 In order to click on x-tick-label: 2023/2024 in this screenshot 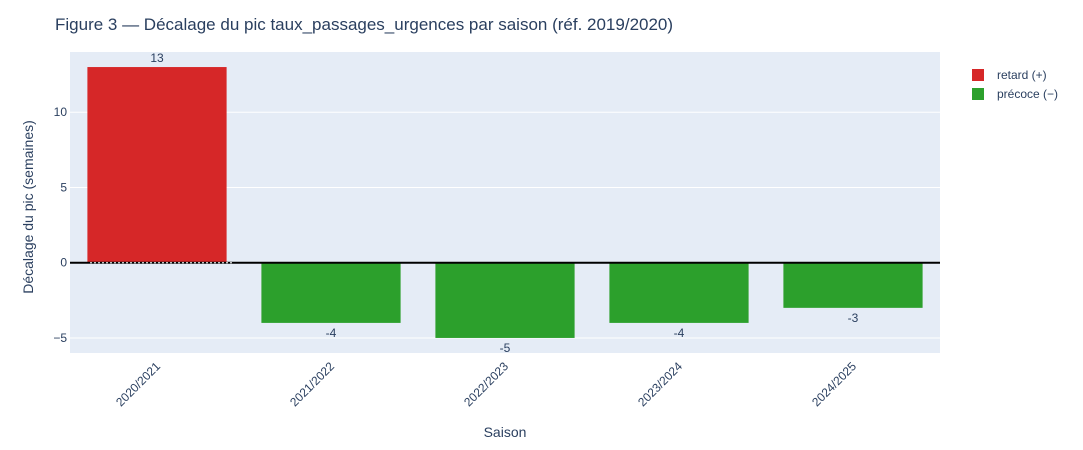, I will do `click(660, 384)`.